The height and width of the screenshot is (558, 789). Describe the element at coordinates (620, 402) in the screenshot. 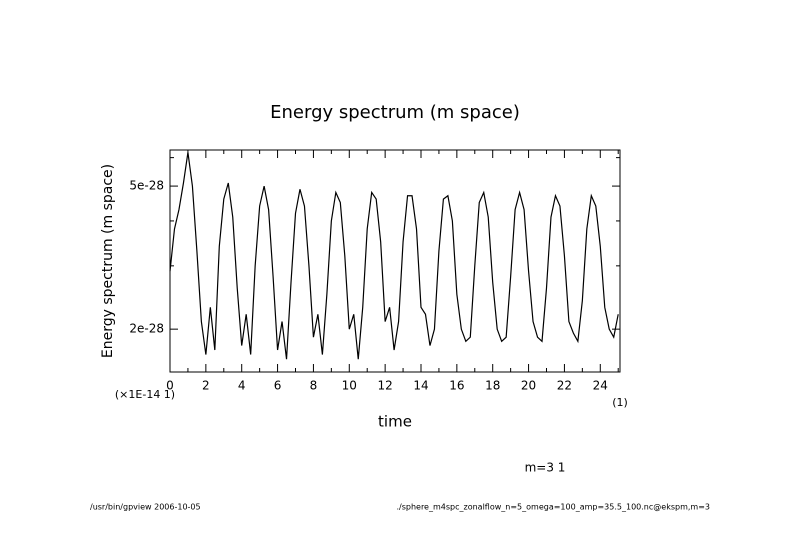

I see `x-unit: (1)` at that location.